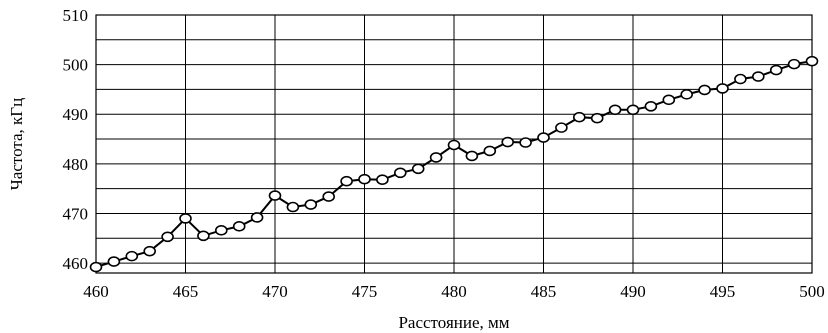 The height and width of the screenshot is (333, 828). I want to click on y-tick-label: 510, so click(76, 15).